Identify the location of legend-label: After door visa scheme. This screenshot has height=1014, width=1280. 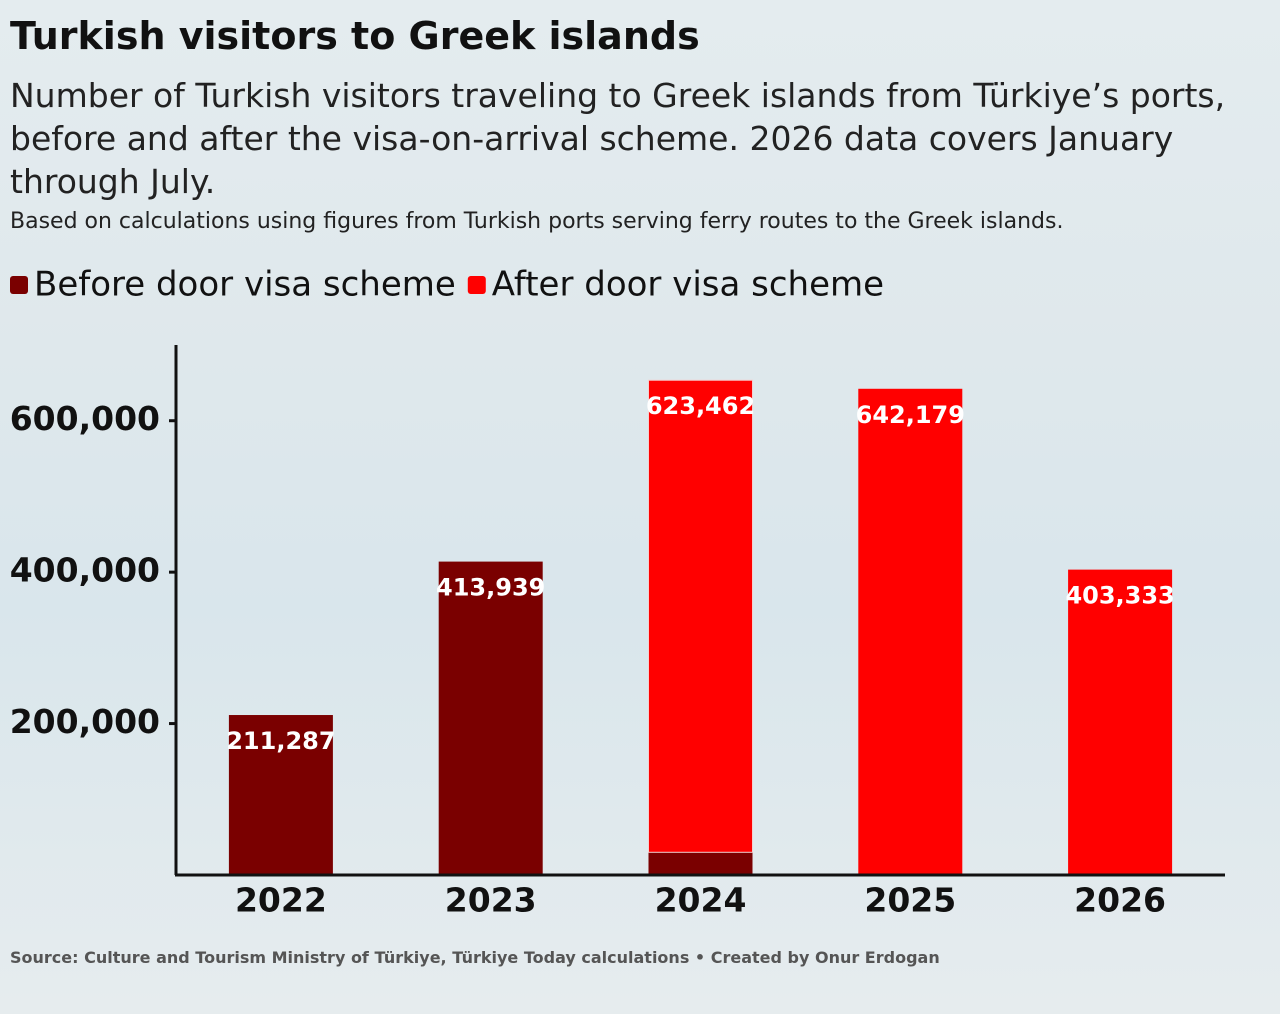
(688, 285).